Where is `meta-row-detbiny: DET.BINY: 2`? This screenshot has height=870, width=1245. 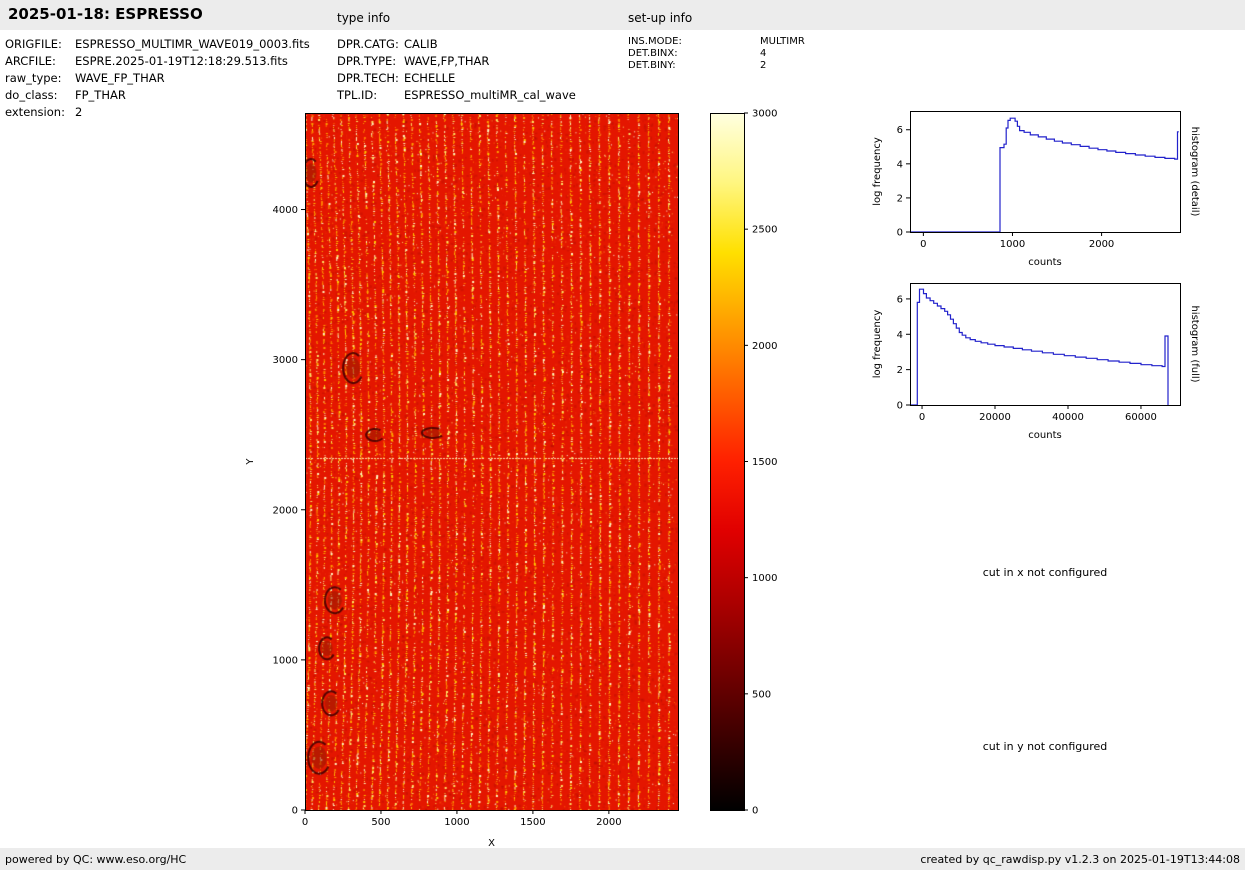 meta-row-detbiny: DET.BINY: 2 is located at coordinates (716, 66).